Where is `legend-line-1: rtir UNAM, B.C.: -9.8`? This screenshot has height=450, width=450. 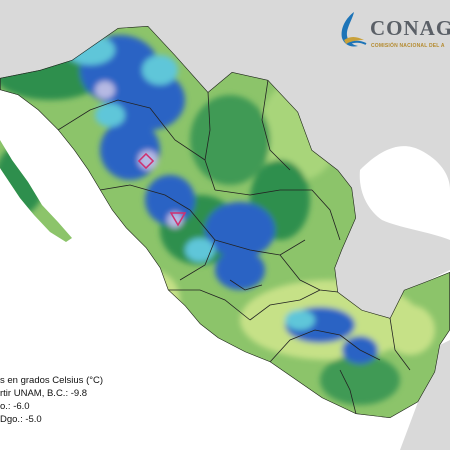 legend-line-1: rtir UNAM, B.C.: -9.8 is located at coordinates (44, 393).